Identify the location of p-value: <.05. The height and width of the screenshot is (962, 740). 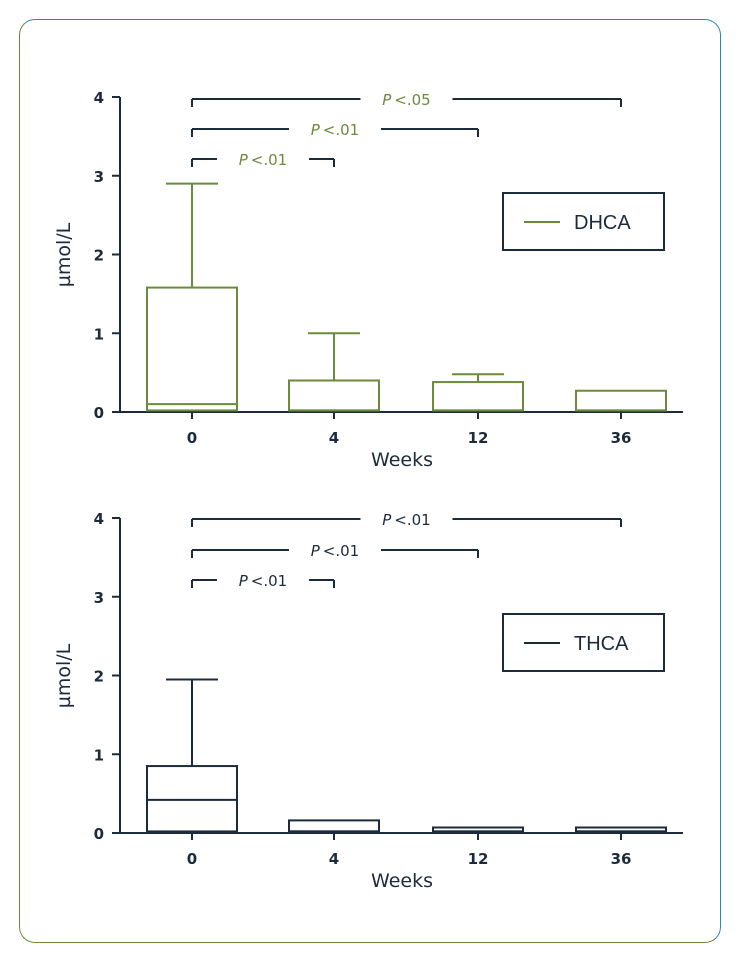
(412, 100).